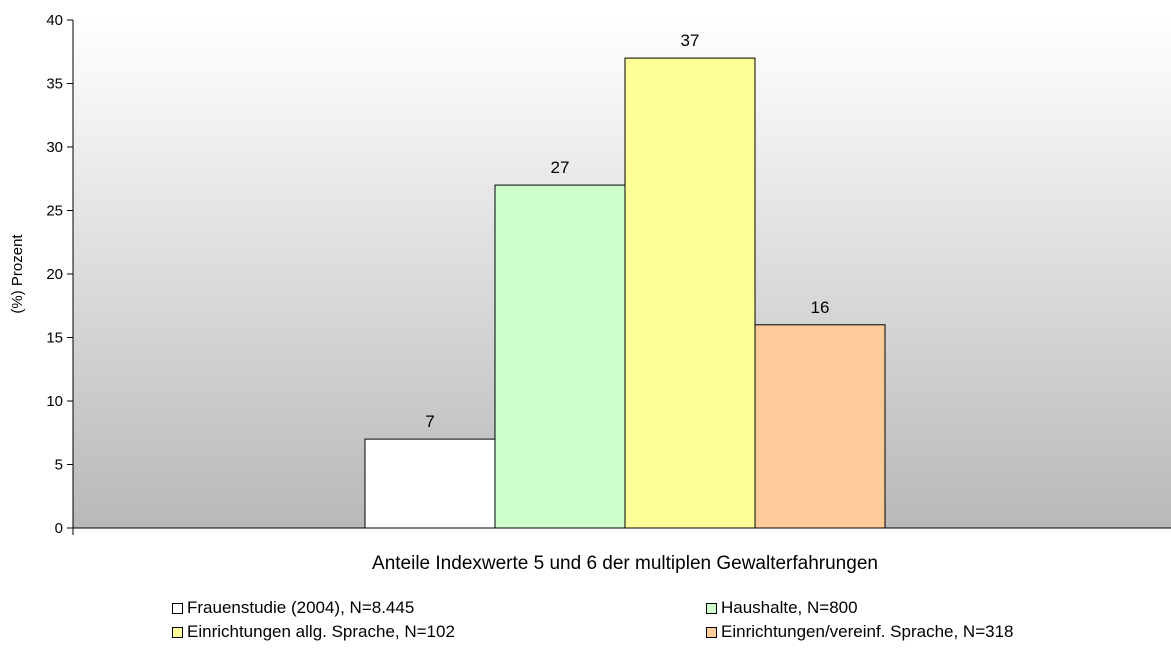 The width and height of the screenshot is (1171, 651). I want to click on bar-data-label-0: 7, so click(429, 421).